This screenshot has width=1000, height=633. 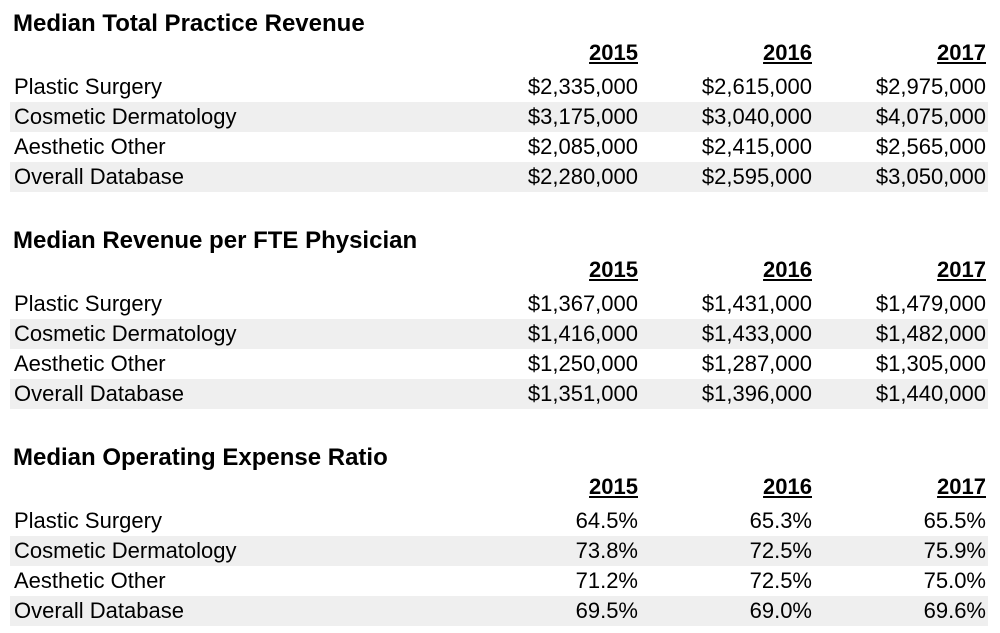 I want to click on value-cell: $3,040,000, so click(x=756, y=116).